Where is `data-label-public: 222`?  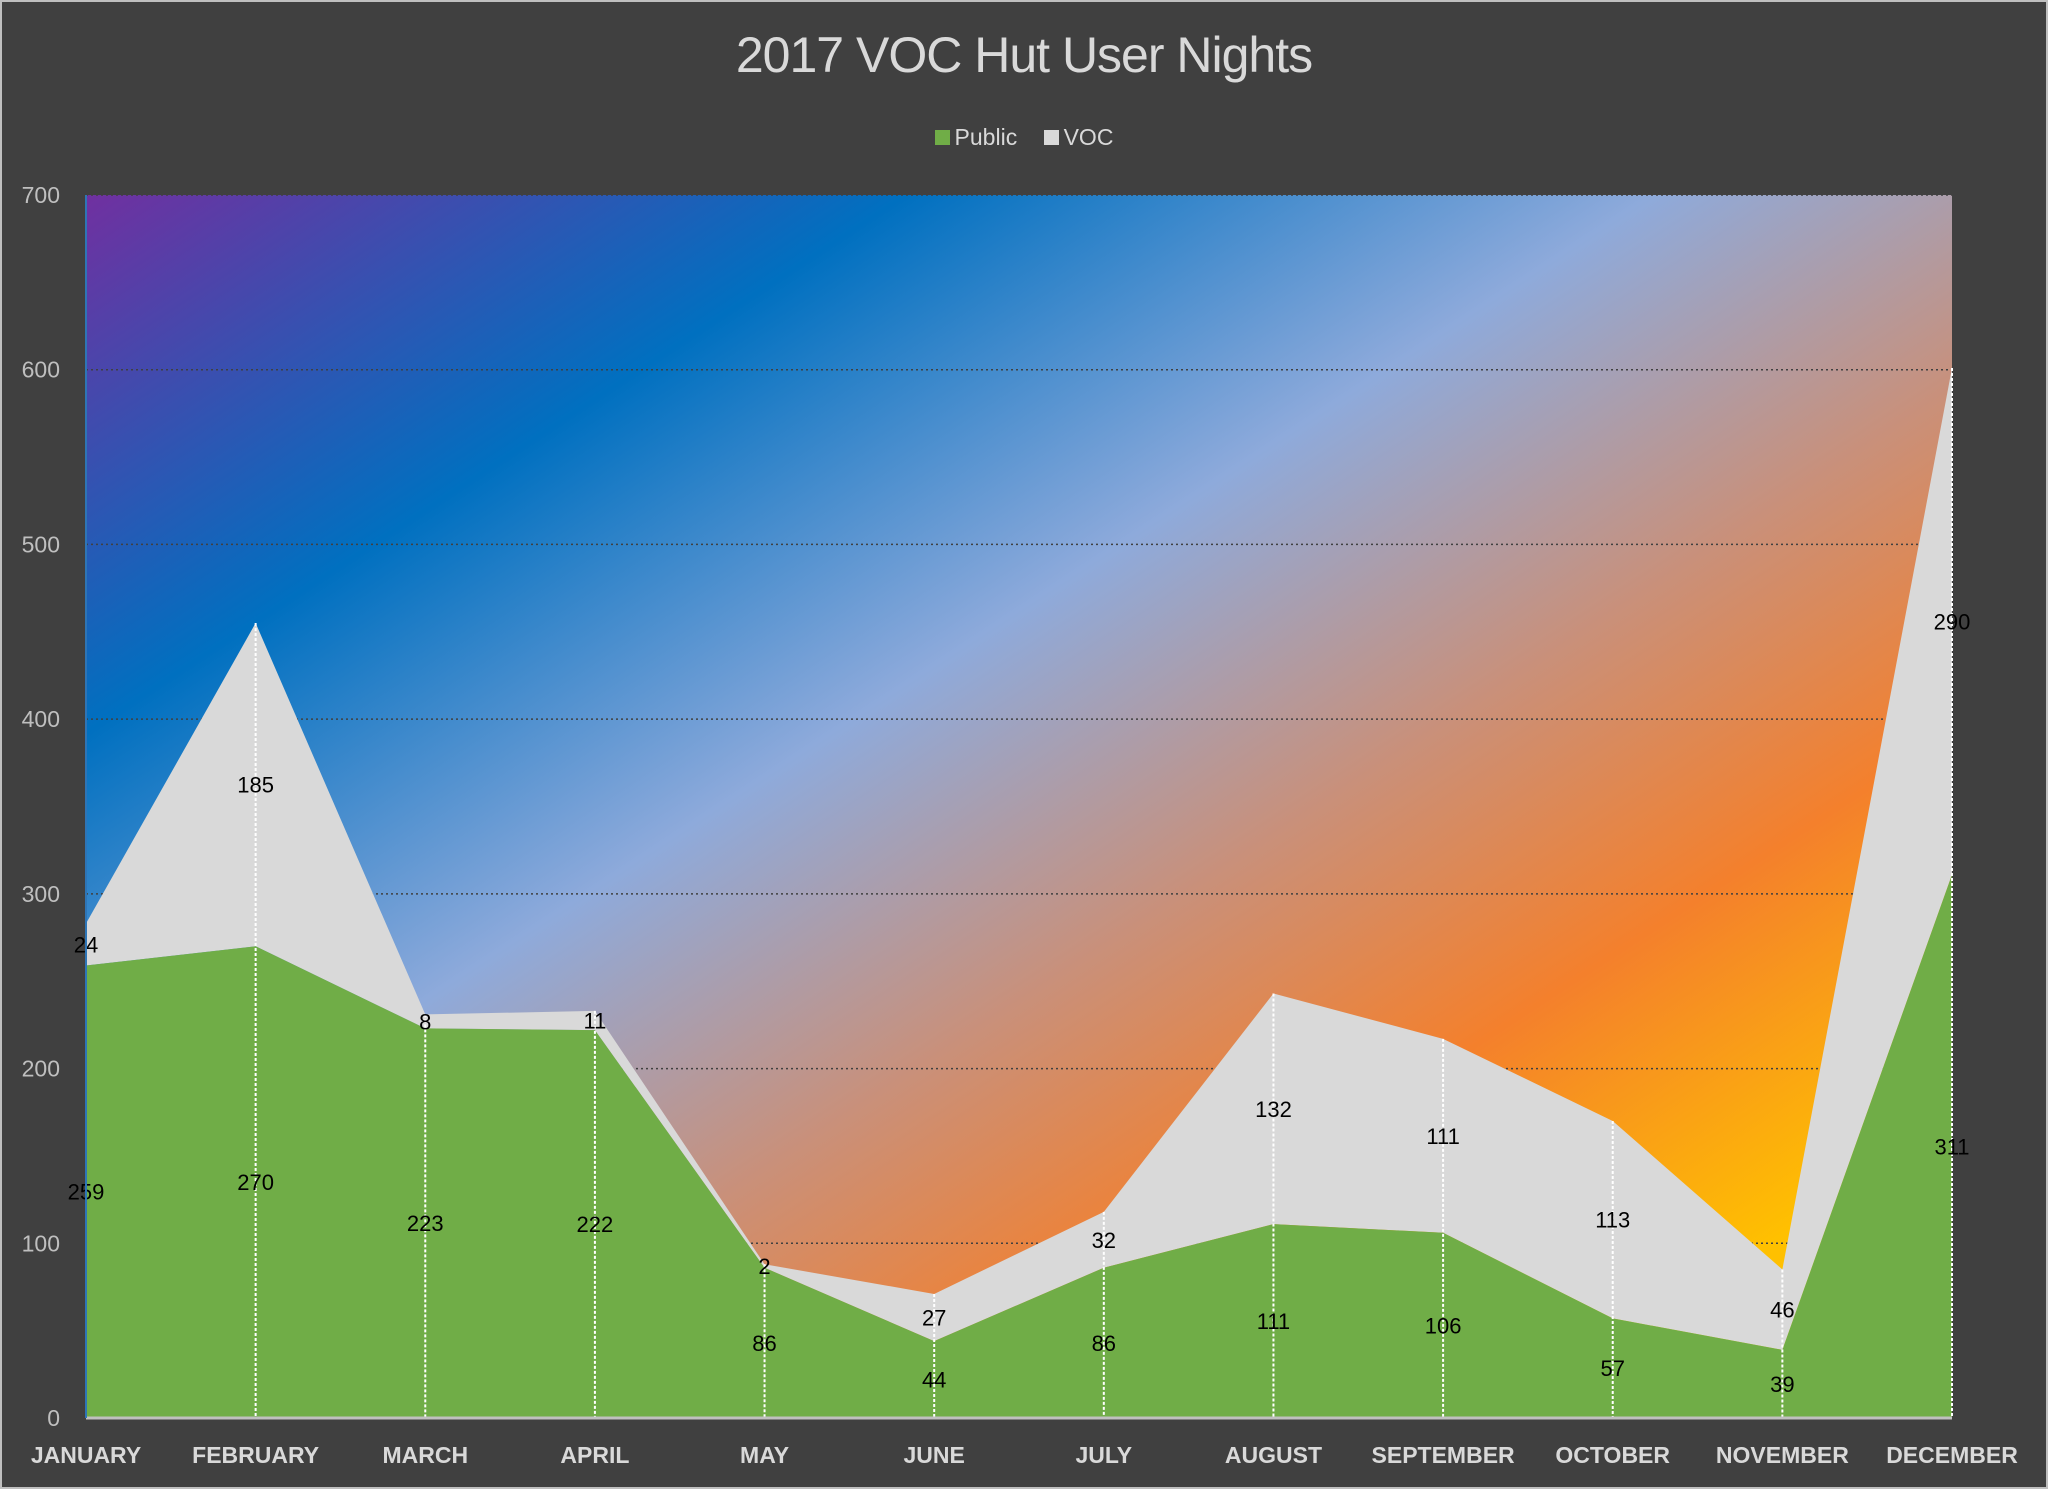 data-label-public: 222 is located at coordinates (595, 1224).